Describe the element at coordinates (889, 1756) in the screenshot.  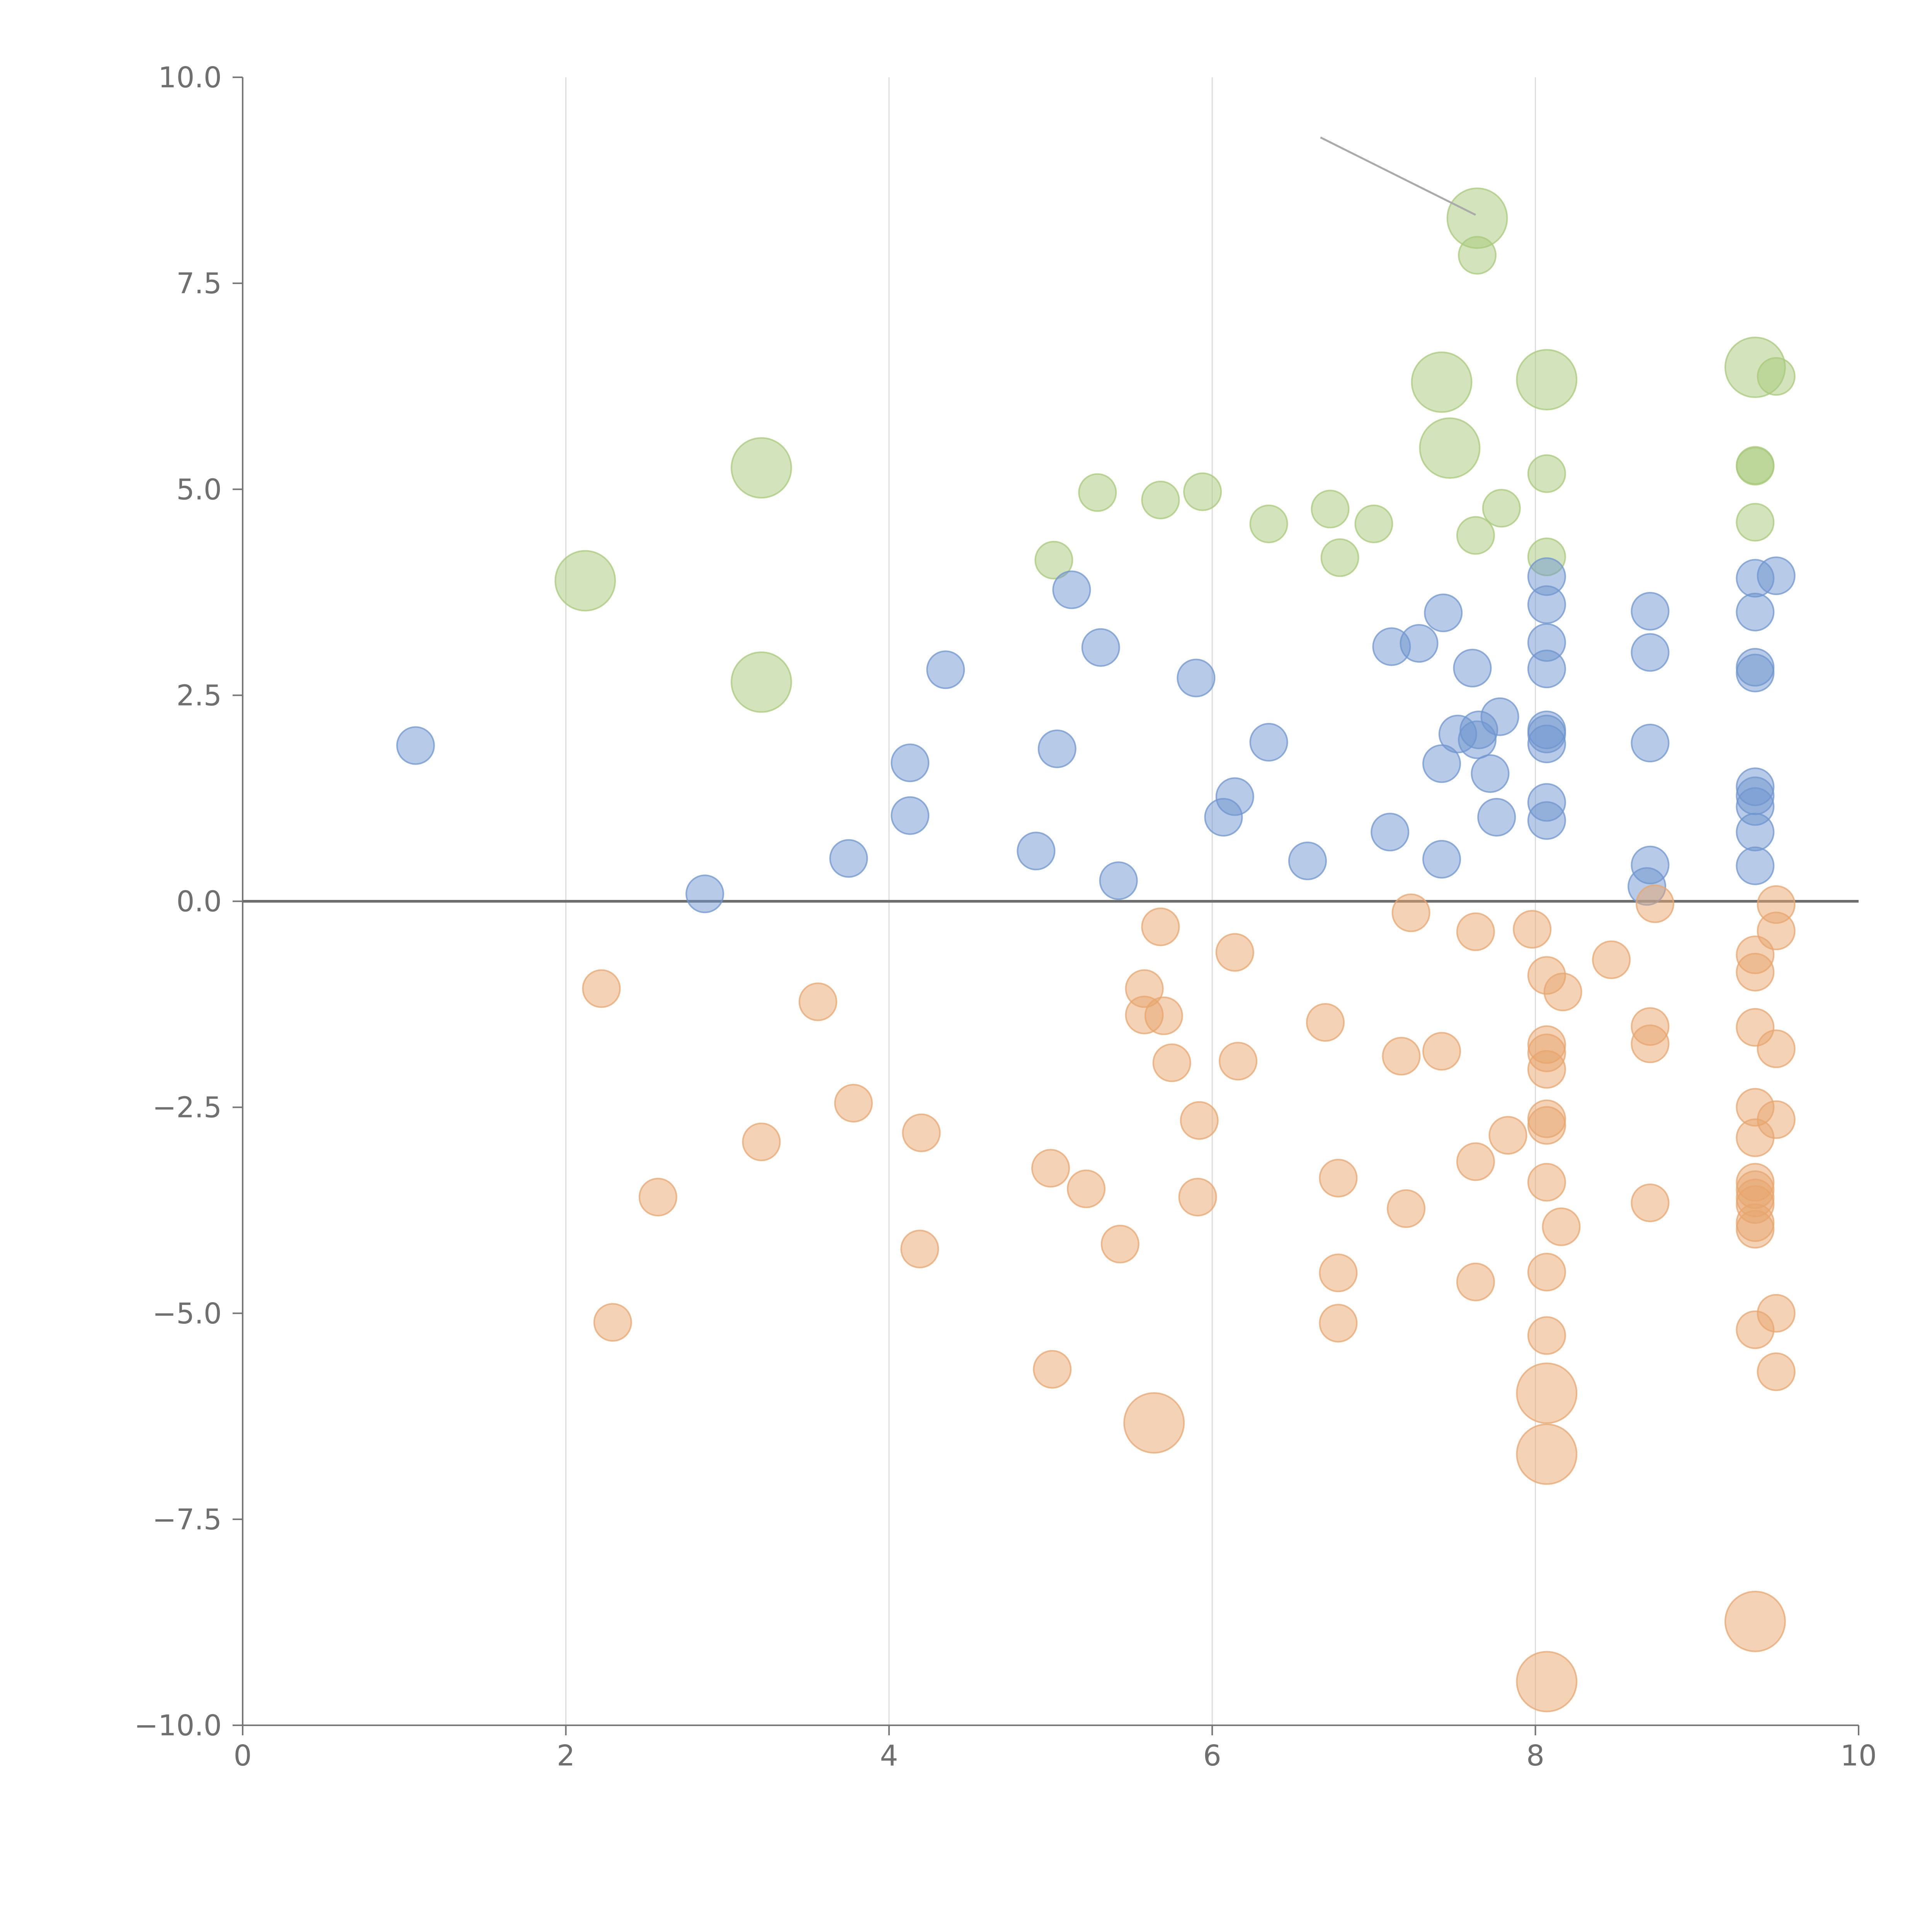
I see `x-tick-label: 4` at that location.